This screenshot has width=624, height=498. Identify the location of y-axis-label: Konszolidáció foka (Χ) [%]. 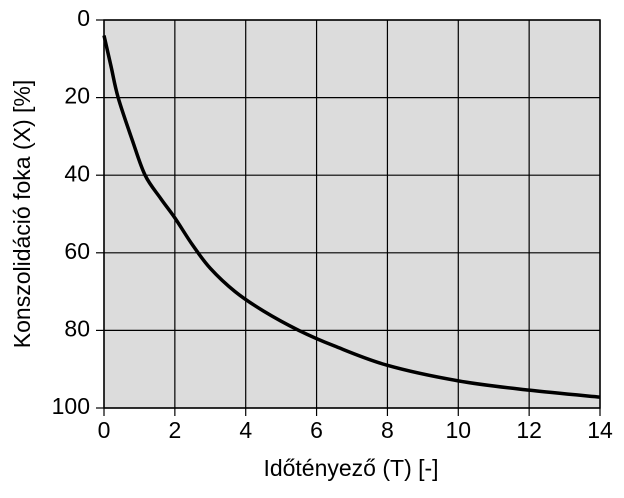
(22, 214).